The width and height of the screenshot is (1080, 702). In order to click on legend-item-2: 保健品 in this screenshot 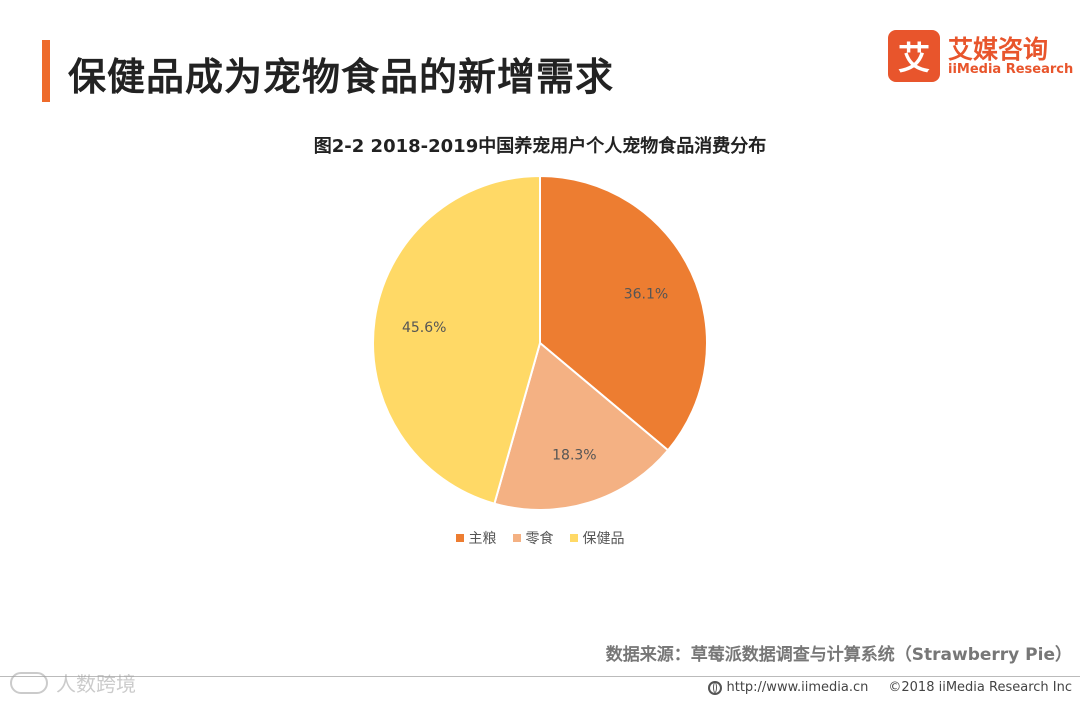, I will do `click(597, 538)`.